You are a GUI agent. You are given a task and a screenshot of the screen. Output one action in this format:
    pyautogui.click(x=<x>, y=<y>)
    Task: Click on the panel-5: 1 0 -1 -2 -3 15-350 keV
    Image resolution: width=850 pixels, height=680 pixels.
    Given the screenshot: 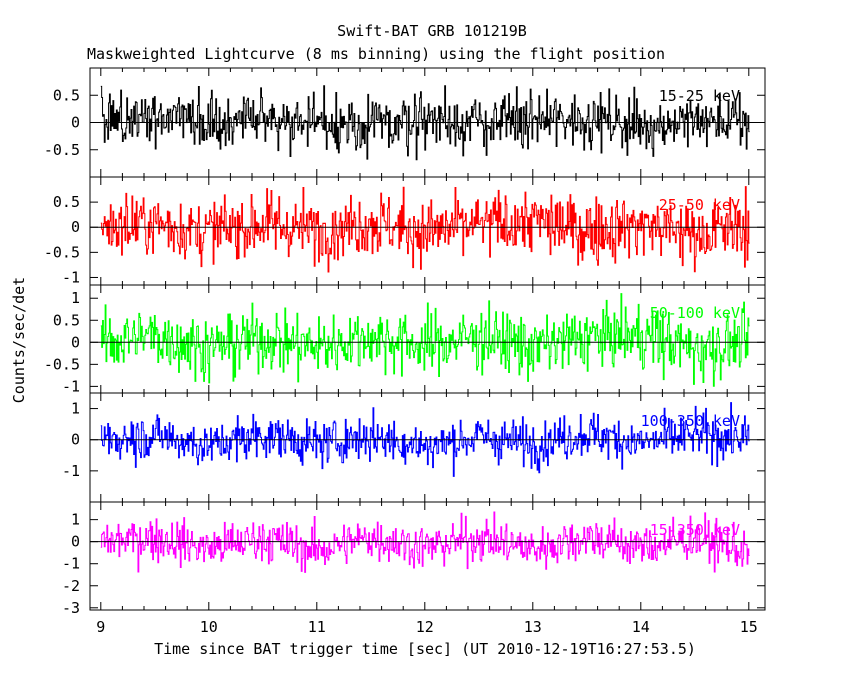 What is the action you would take?
    pyautogui.click(x=414, y=559)
    